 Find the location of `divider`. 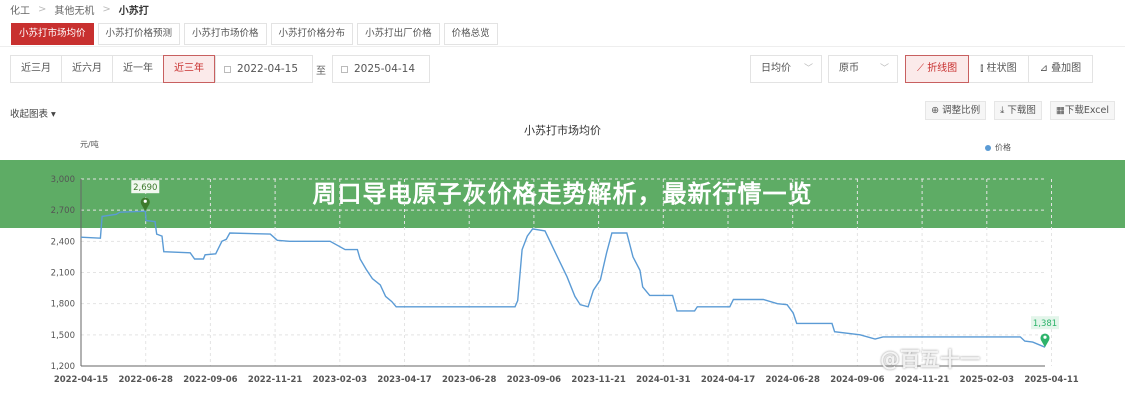

divider is located at coordinates (562, 46).